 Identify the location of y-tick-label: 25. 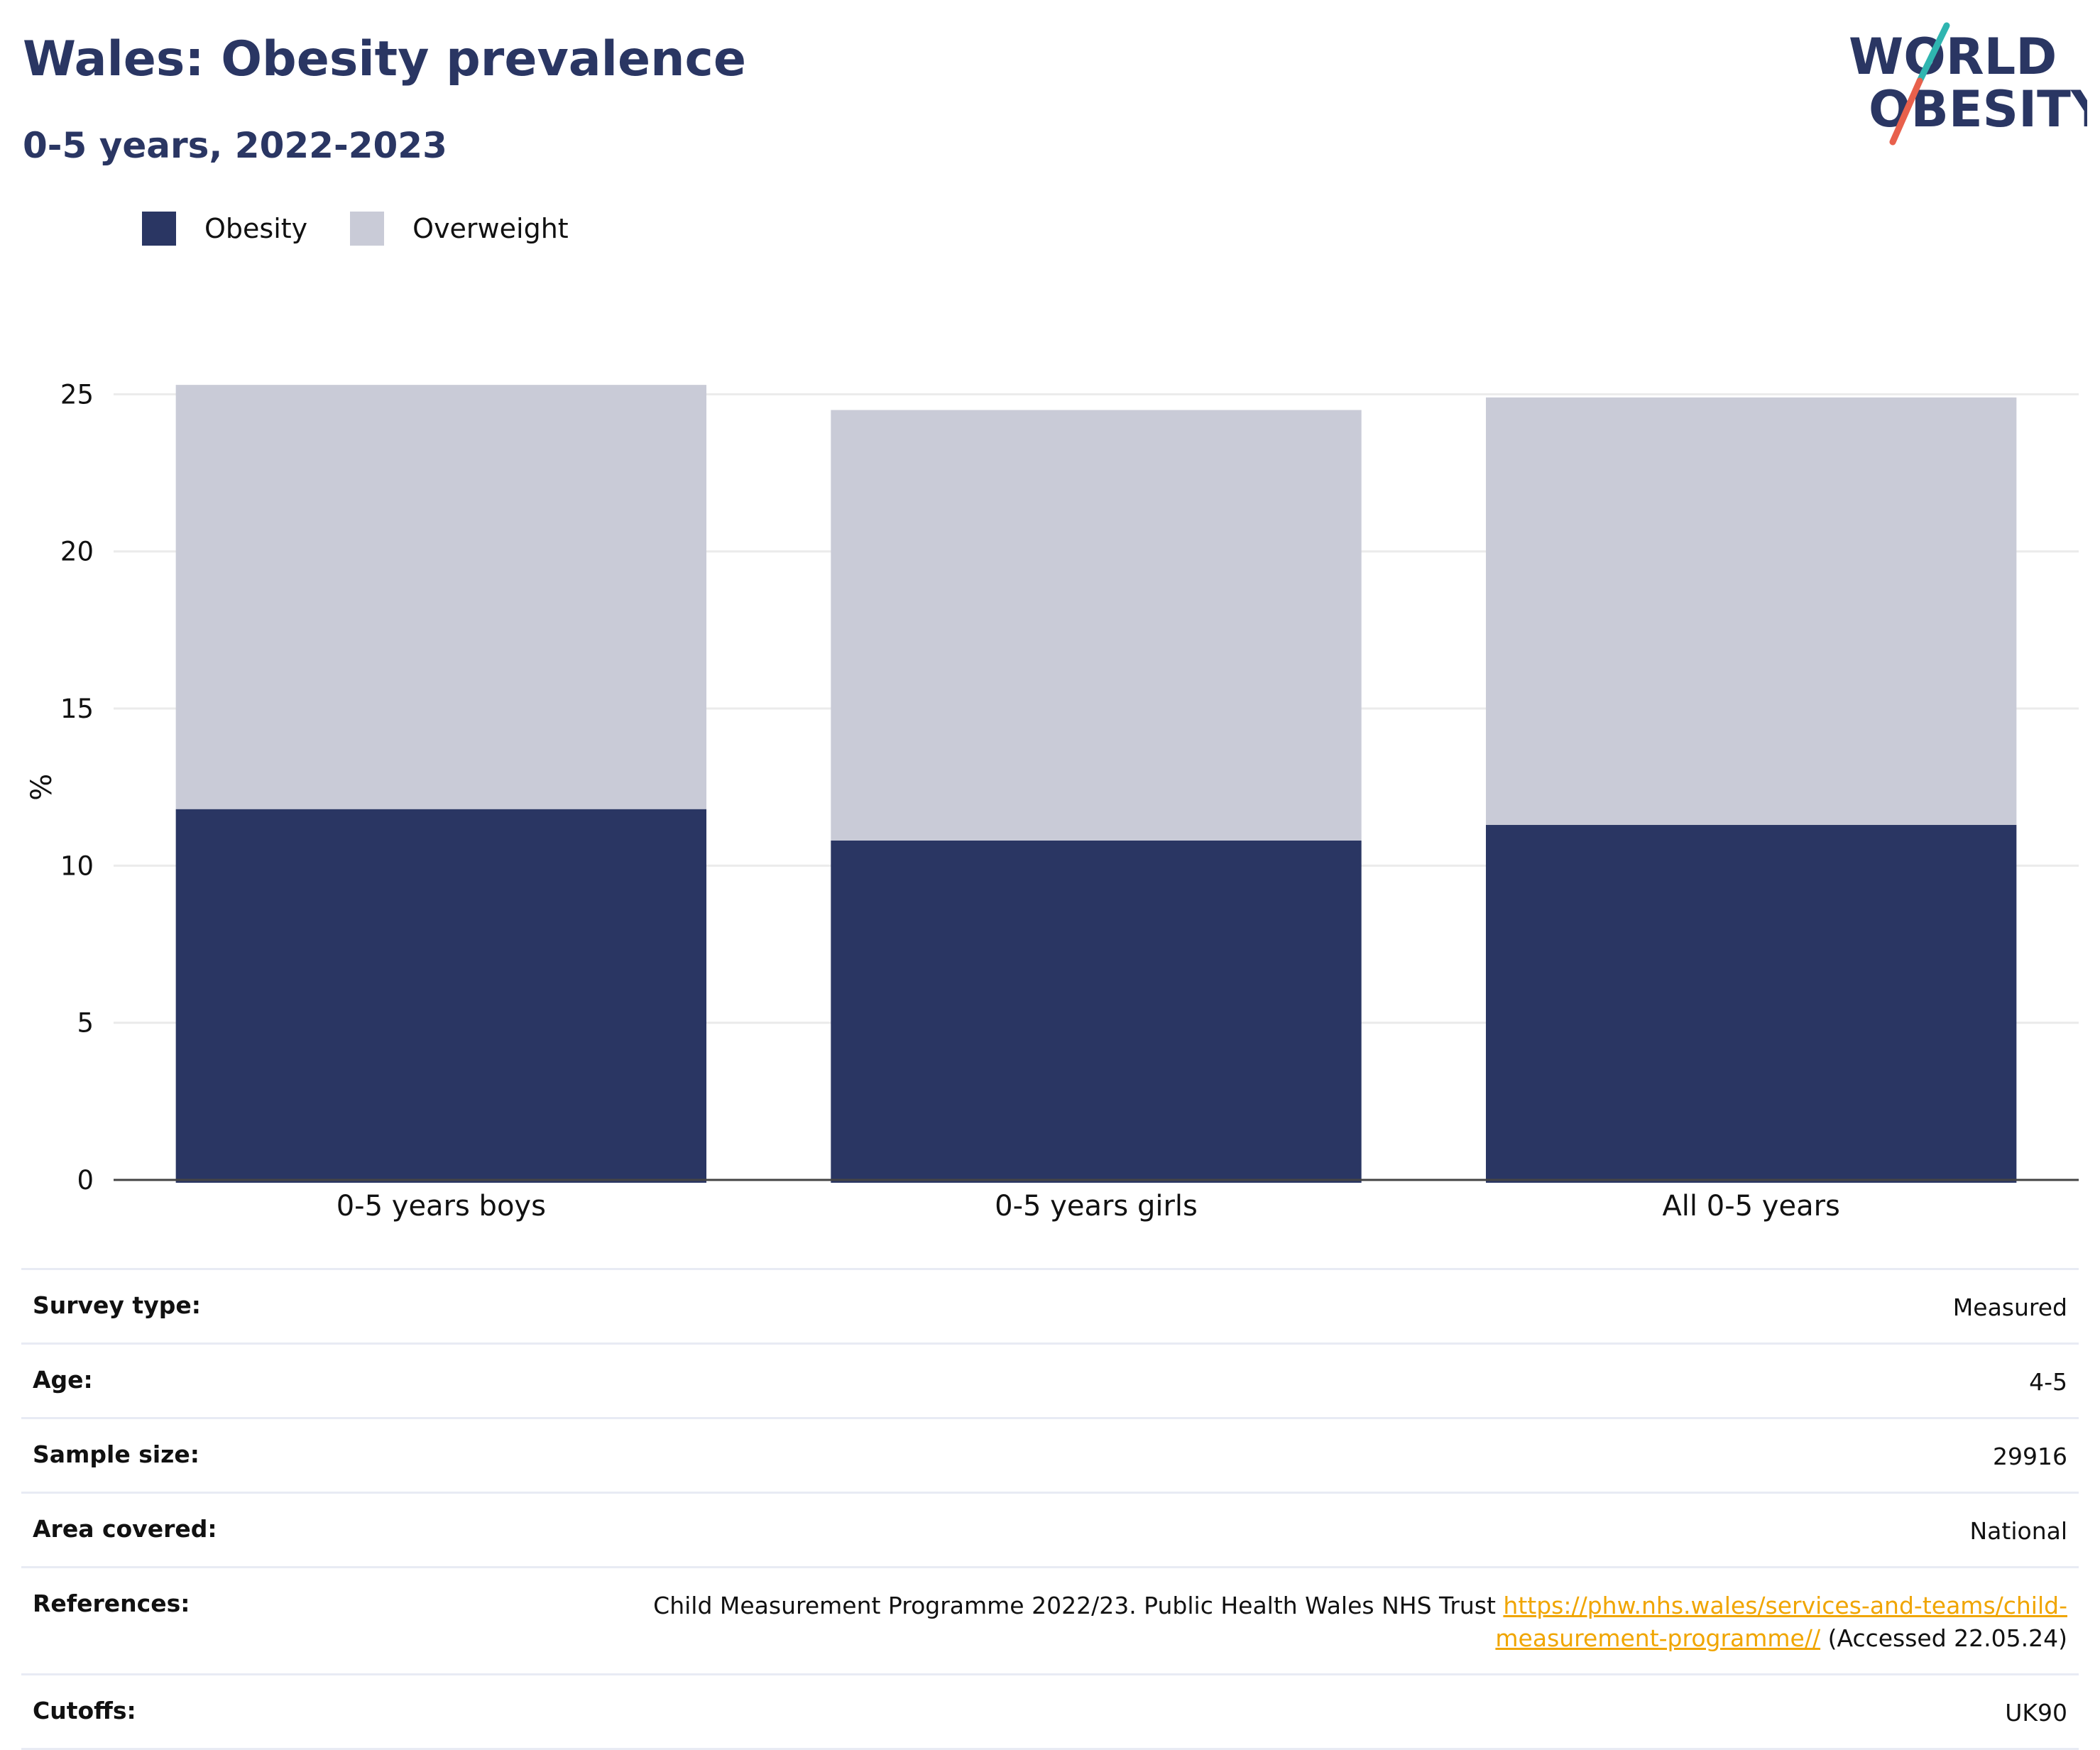
(77, 394).